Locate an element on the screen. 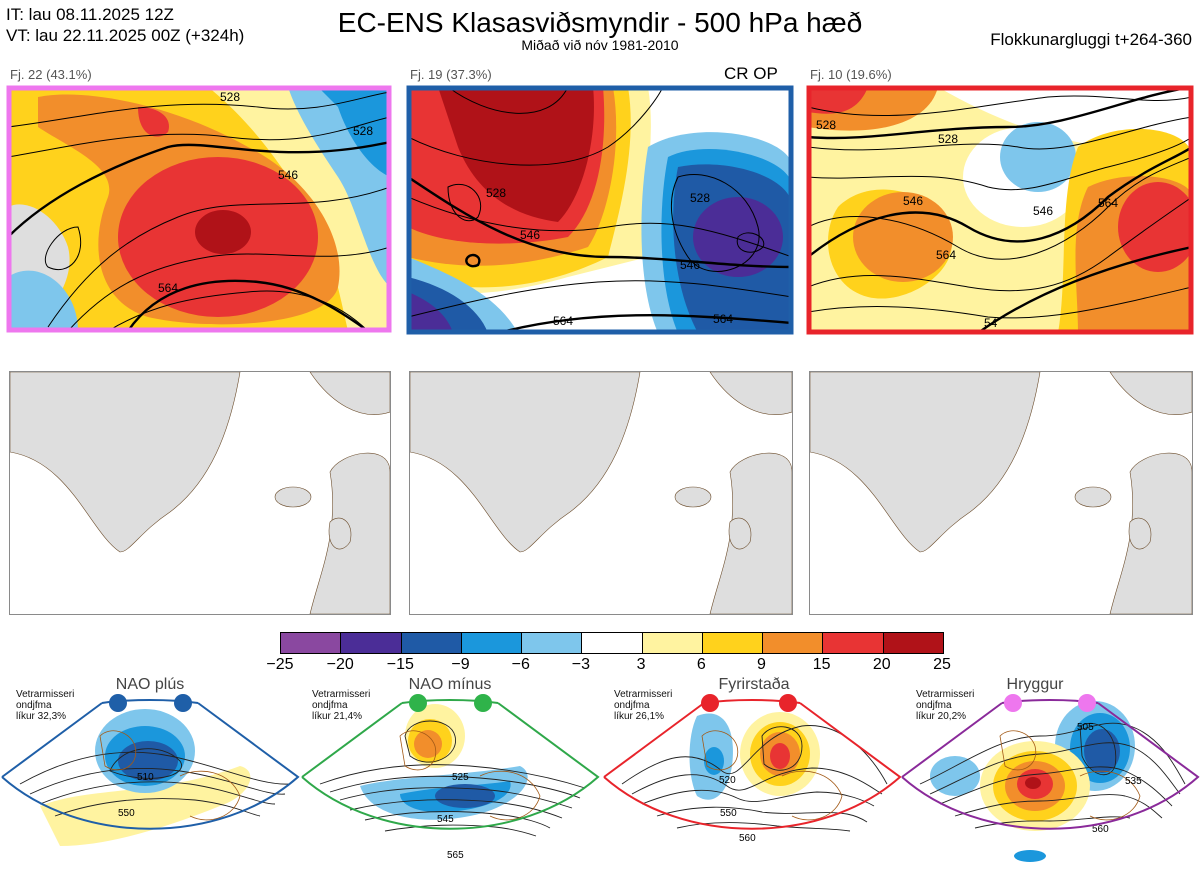 The height and width of the screenshot is (871, 1200). regime-title: NAO mínus is located at coordinates (450, 684).